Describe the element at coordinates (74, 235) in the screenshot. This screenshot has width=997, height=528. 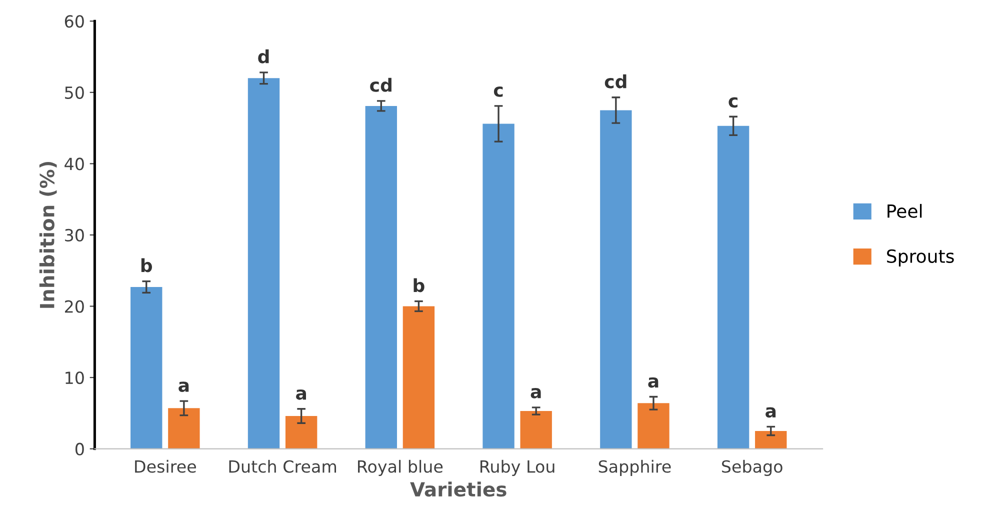
I see `y-tick-label: 30` at that location.